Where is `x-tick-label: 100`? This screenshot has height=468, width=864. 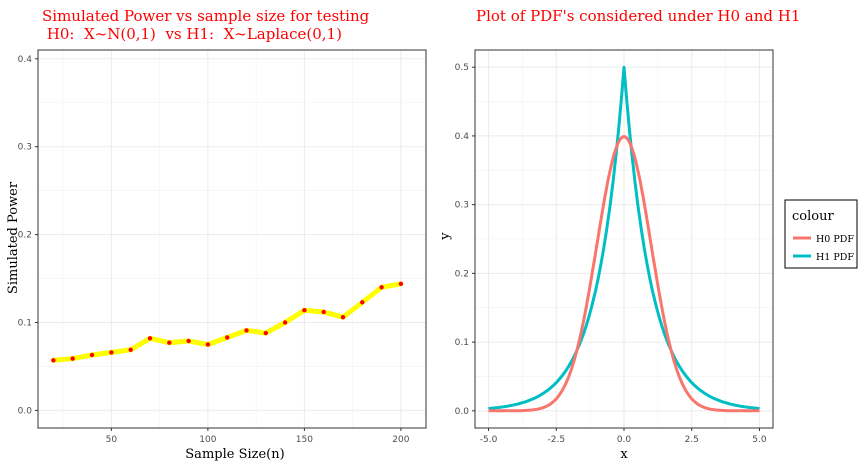 x-tick-label: 100 is located at coordinates (207, 440).